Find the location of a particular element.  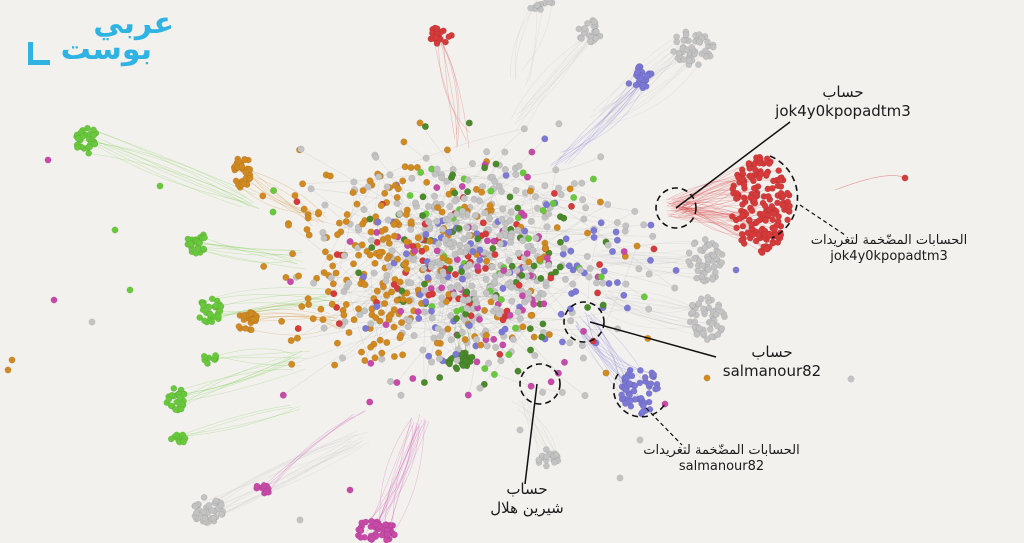

salman-account-leader is located at coordinates (653, 339).